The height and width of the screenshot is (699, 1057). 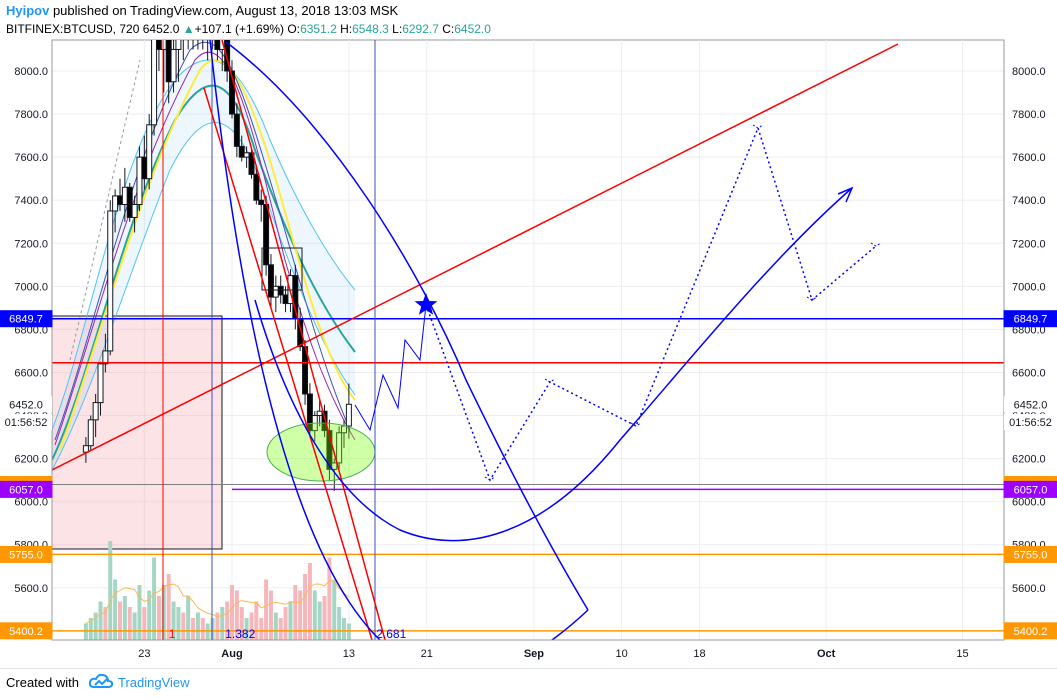 What do you see at coordinates (26, 423) in the screenshot?
I see `price-tag-label-left: 01:56:52` at bounding box center [26, 423].